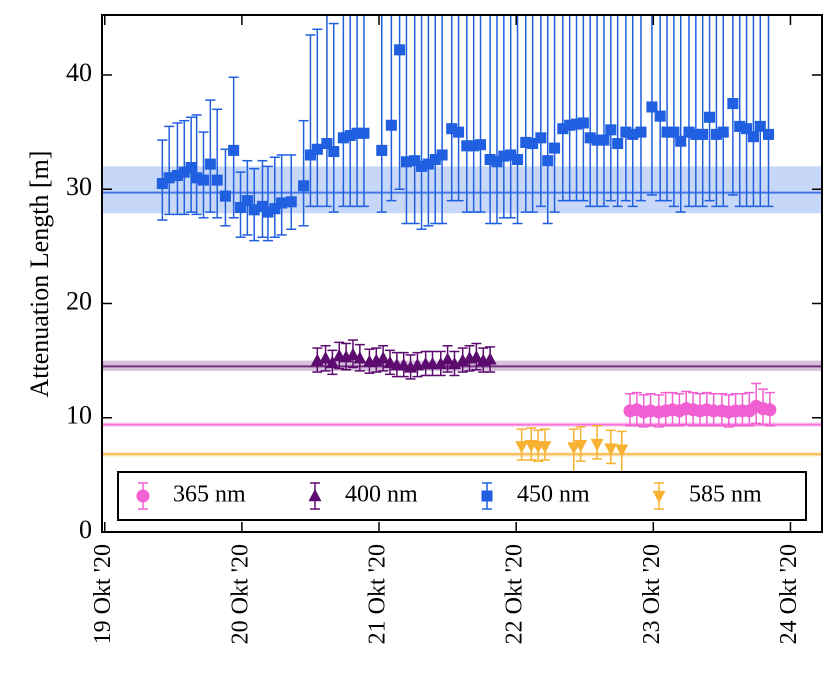 The height and width of the screenshot is (699, 839). What do you see at coordinates (515, 594) in the screenshot?
I see `x-tick-label: 22 Okt '20` at bounding box center [515, 594].